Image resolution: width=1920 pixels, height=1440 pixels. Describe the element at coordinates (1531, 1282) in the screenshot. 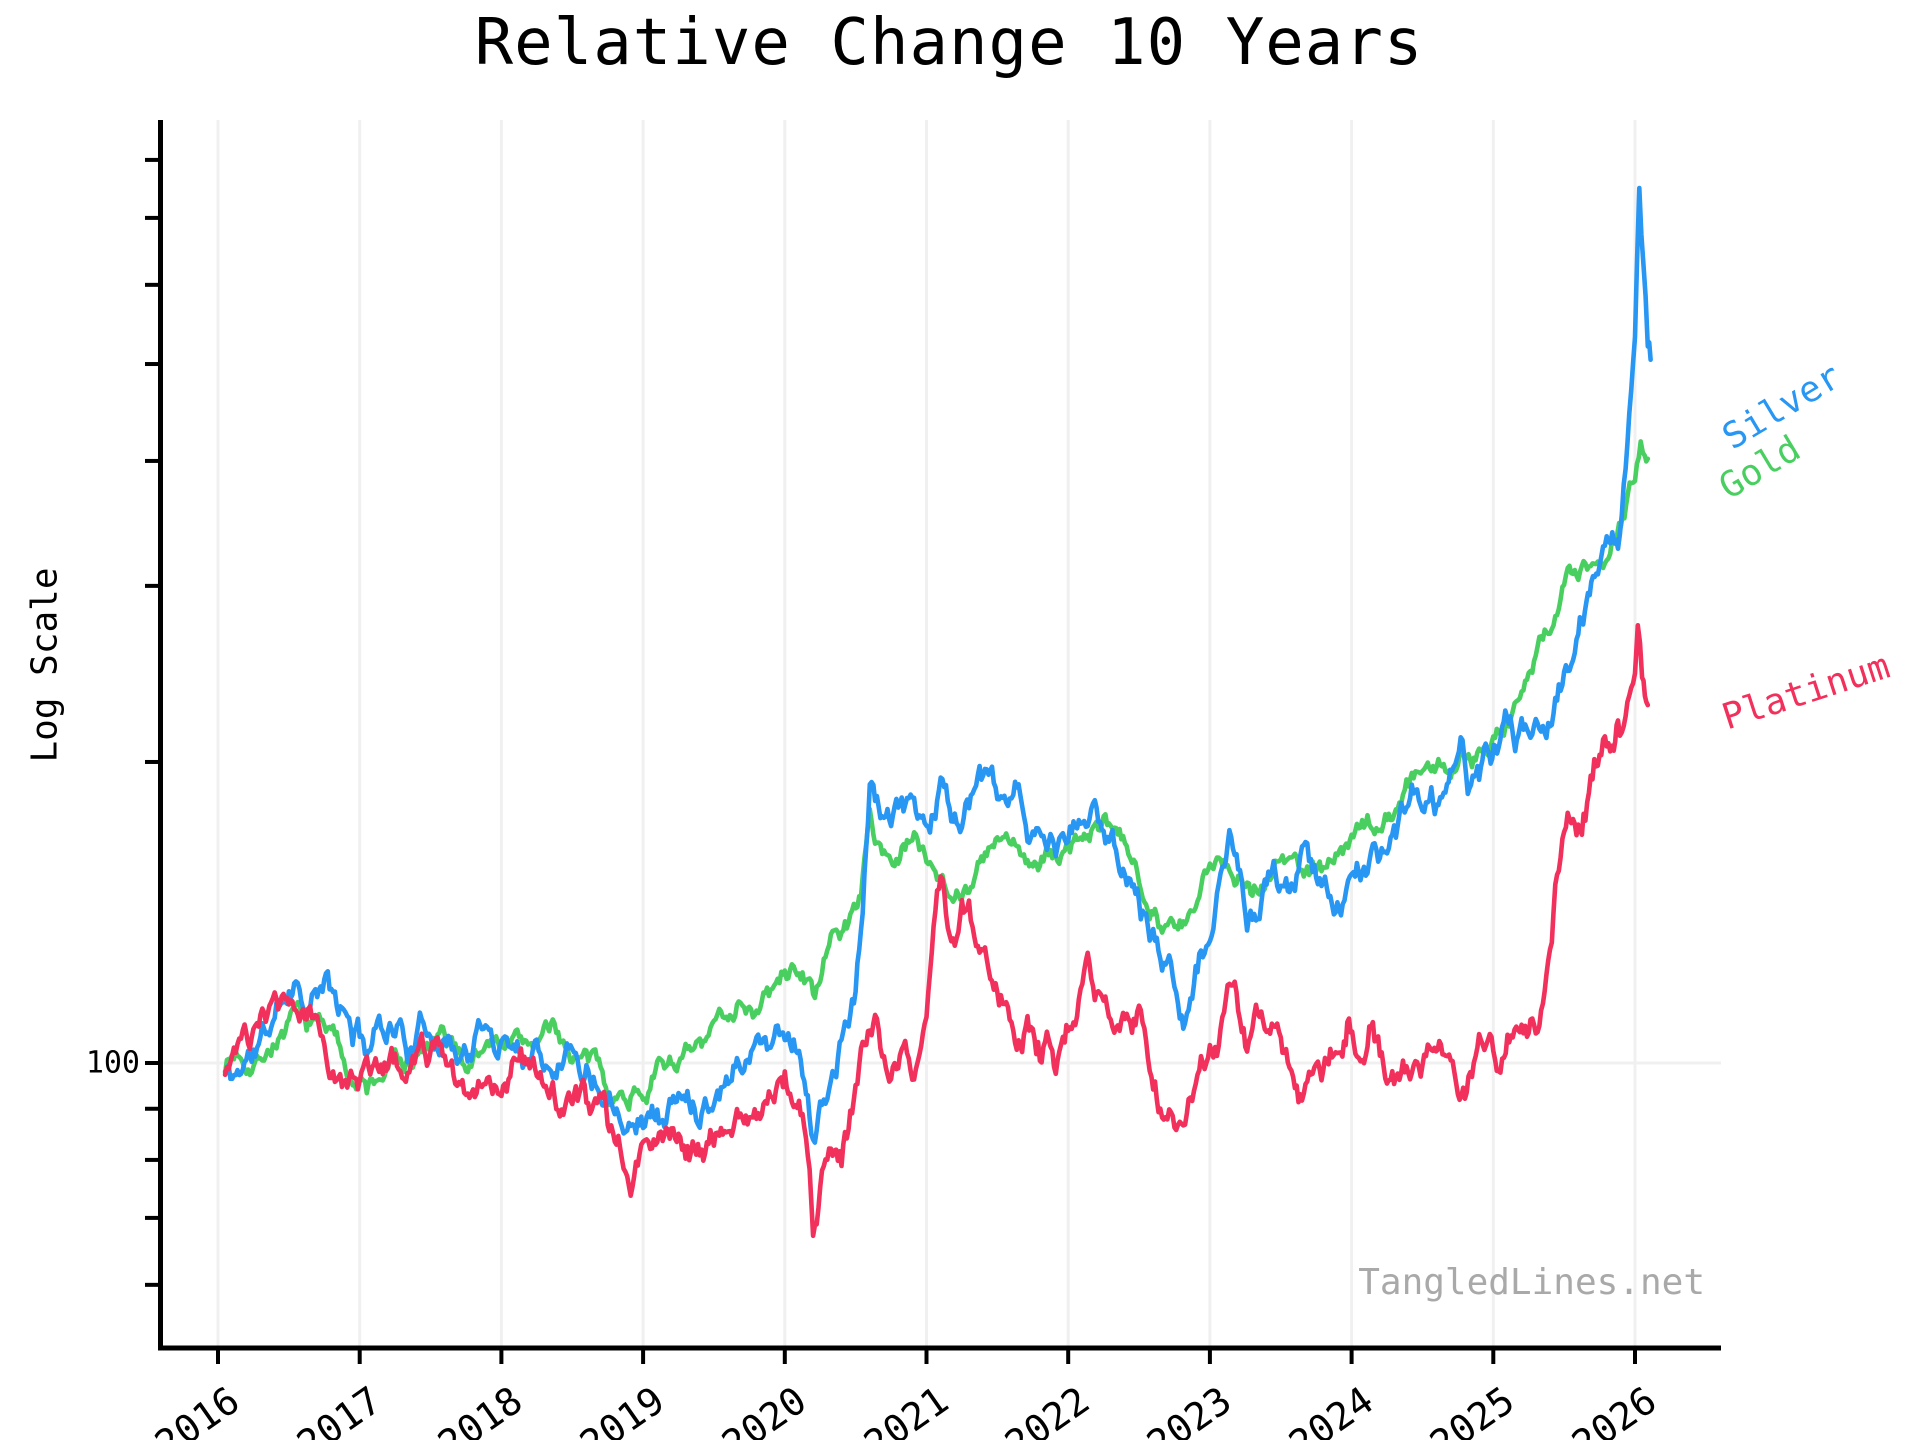

I see `watermark-text: TangledLines.net` at that location.